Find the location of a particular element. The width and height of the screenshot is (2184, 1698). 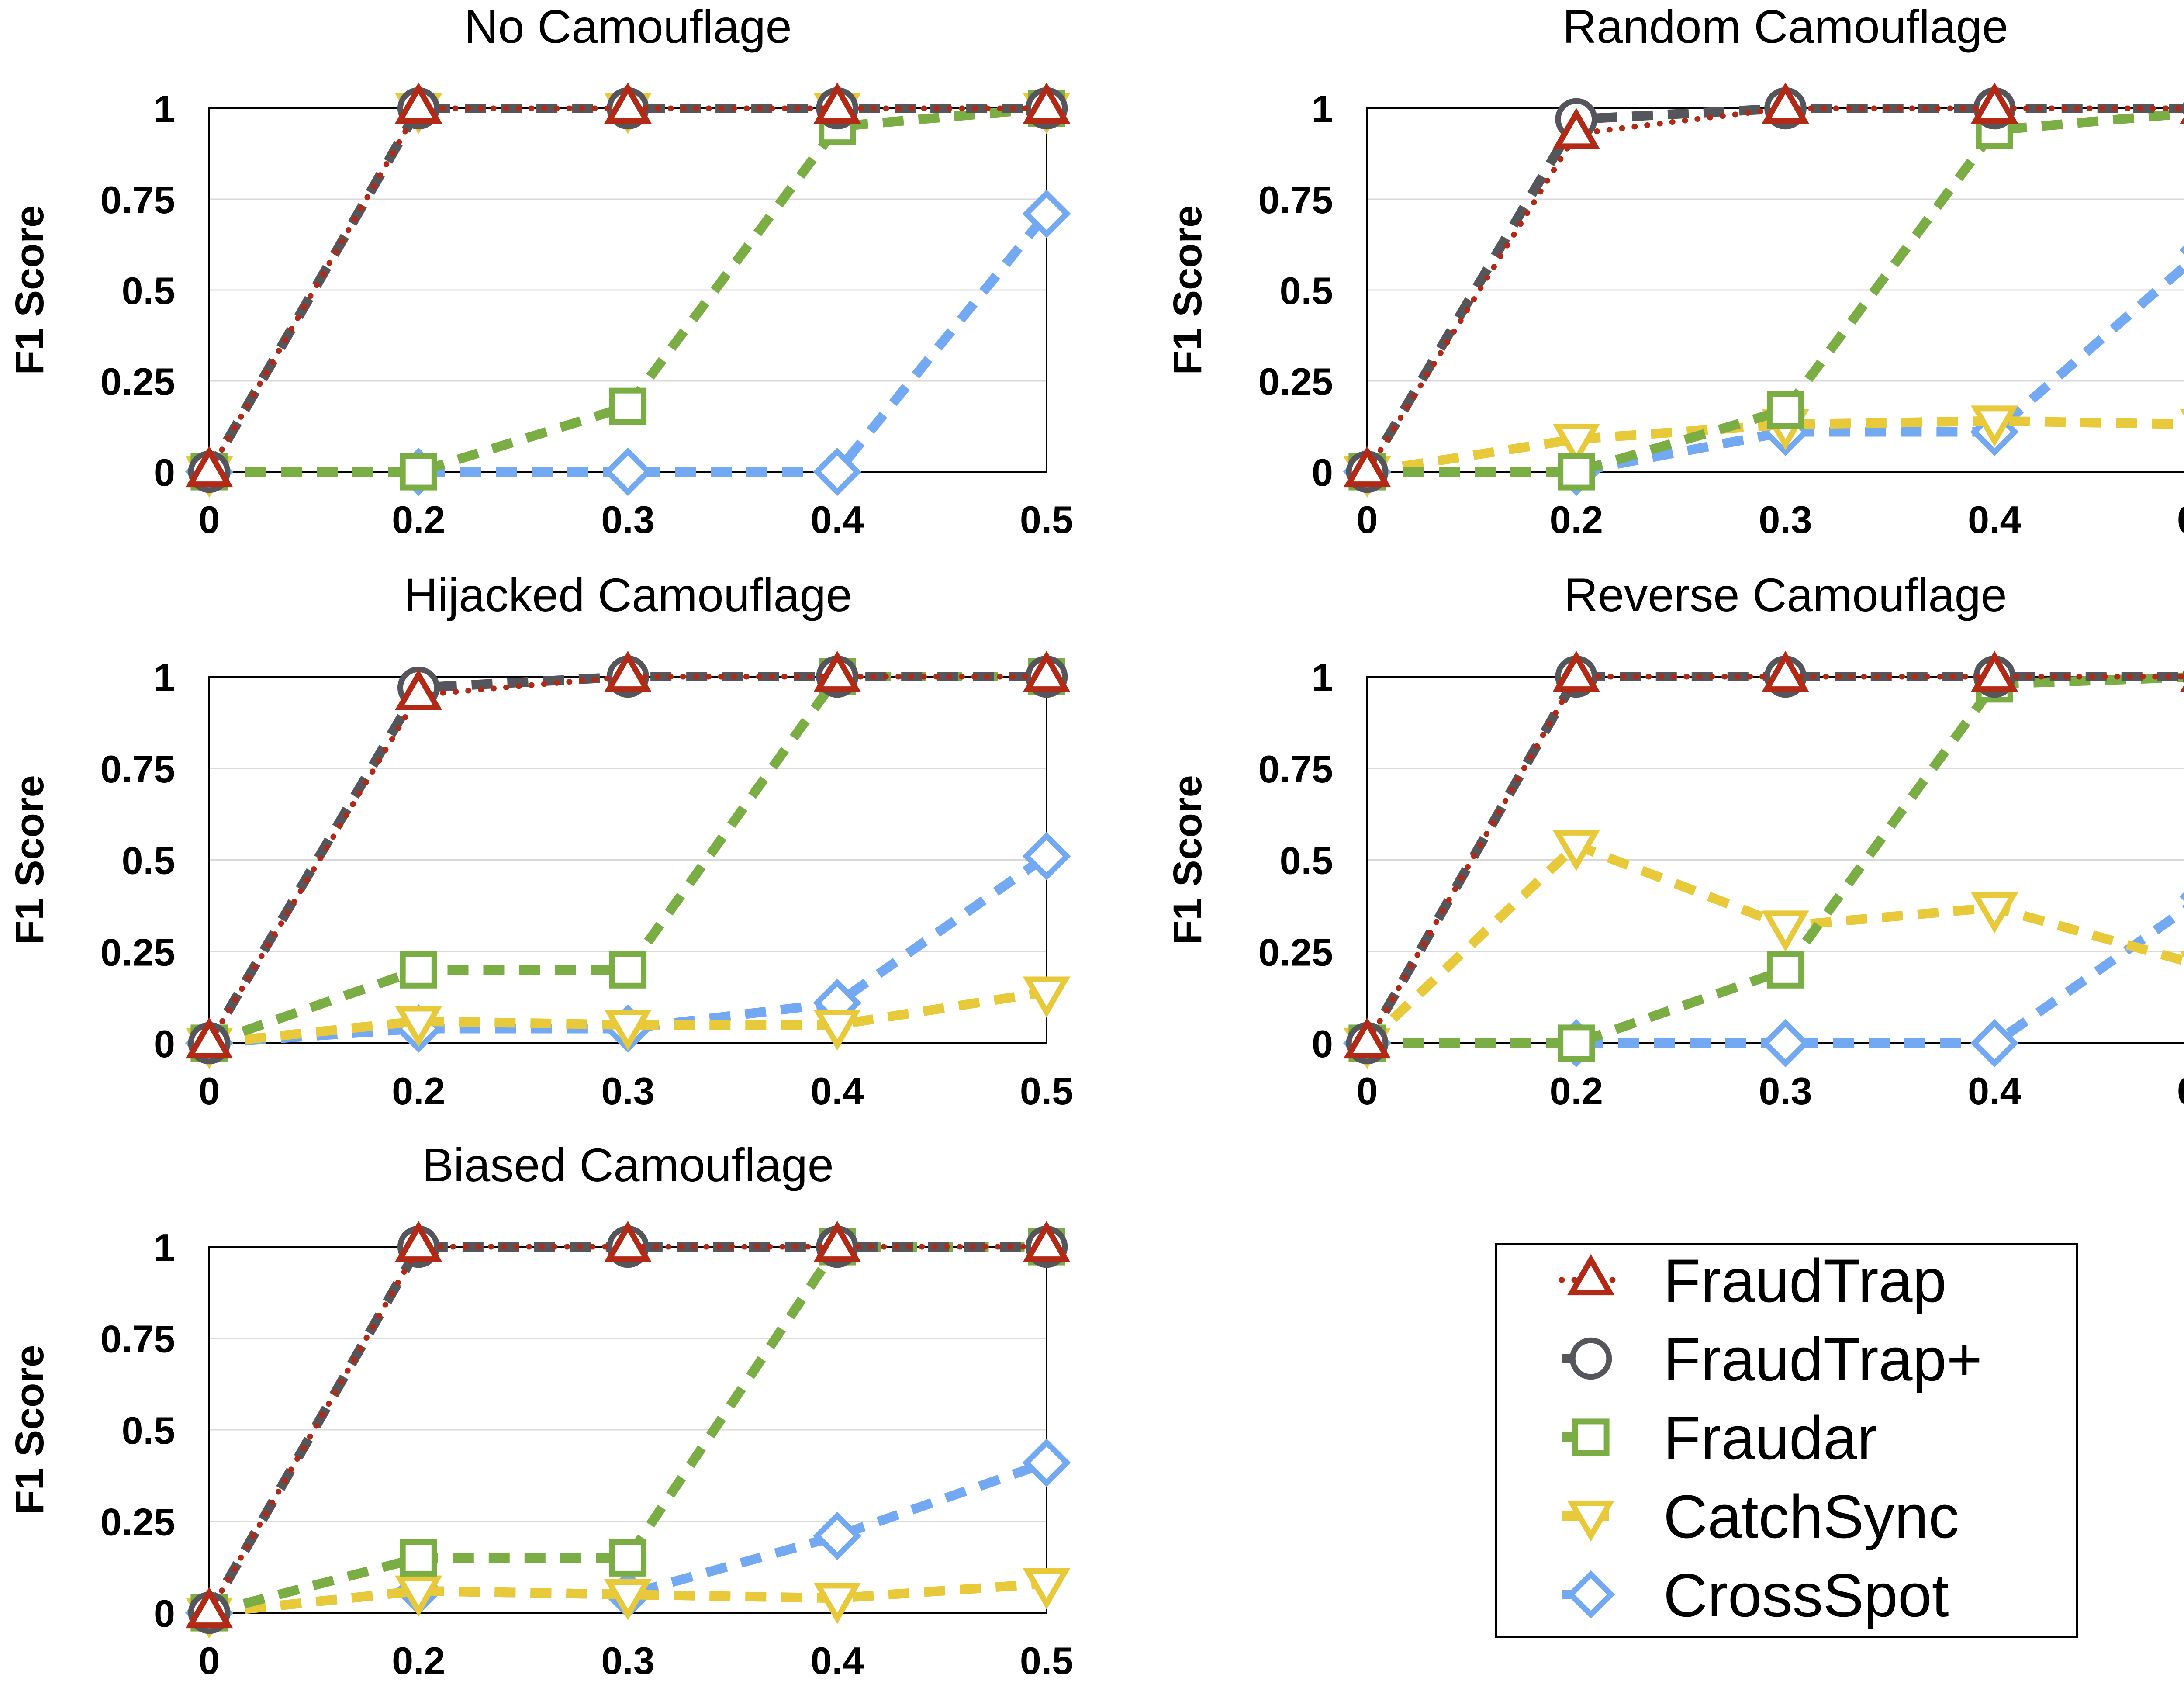

legend-item-fraudar: Fraudar is located at coordinates (1719, 1438).